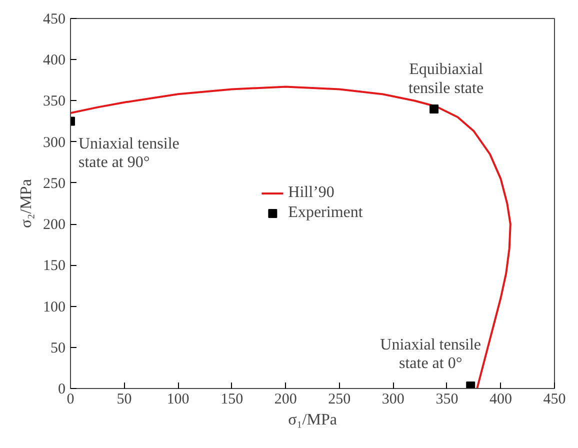  Describe the element at coordinates (431, 354) in the screenshot. I see `annotation: Uniaxial tensile state at 0°` at that location.